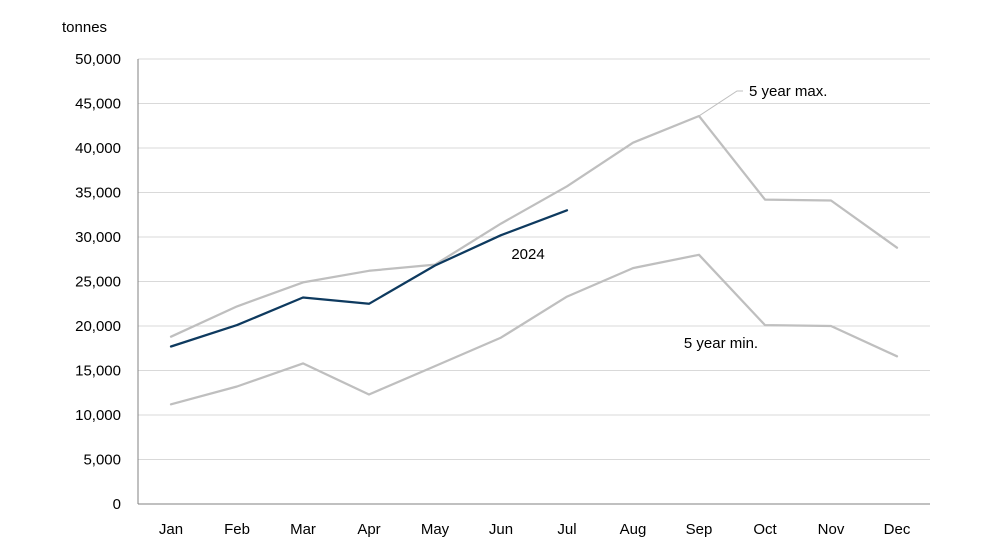 This screenshot has width=992, height=558. Describe the element at coordinates (633, 529) in the screenshot. I see `x-tick-label: Aug` at that location.